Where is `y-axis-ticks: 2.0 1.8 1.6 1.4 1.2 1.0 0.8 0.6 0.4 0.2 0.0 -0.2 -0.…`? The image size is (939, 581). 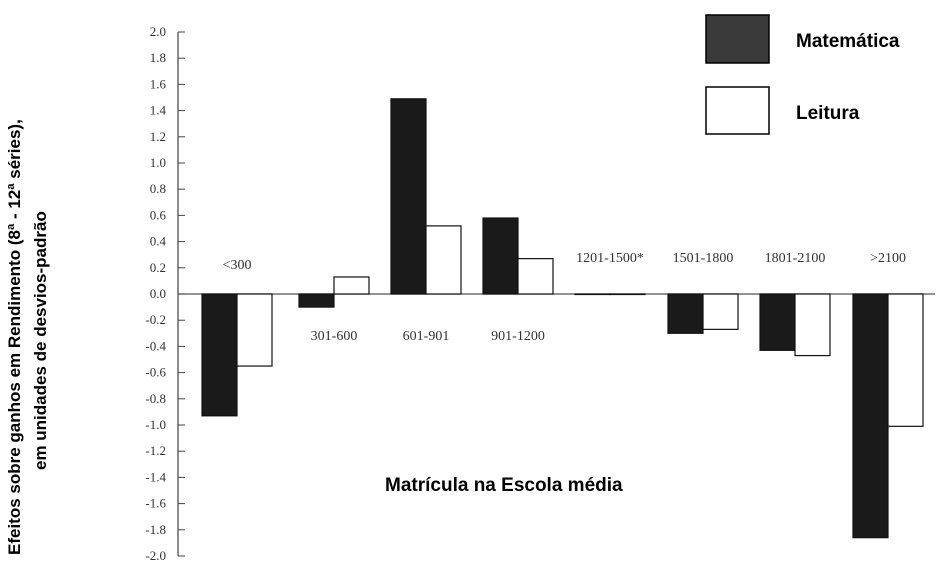 y-axis-ticks: 2.0 1.8 1.6 1.4 1.2 1.0 0.8 0.6 0.4 0.2 0.0 -0.2 -0.… is located at coordinates (165, 293).